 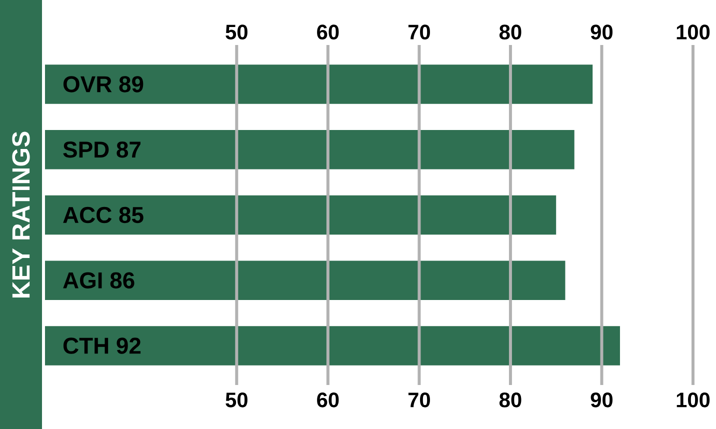 I want to click on x2-tick-label: 70, so click(x=419, y=400).